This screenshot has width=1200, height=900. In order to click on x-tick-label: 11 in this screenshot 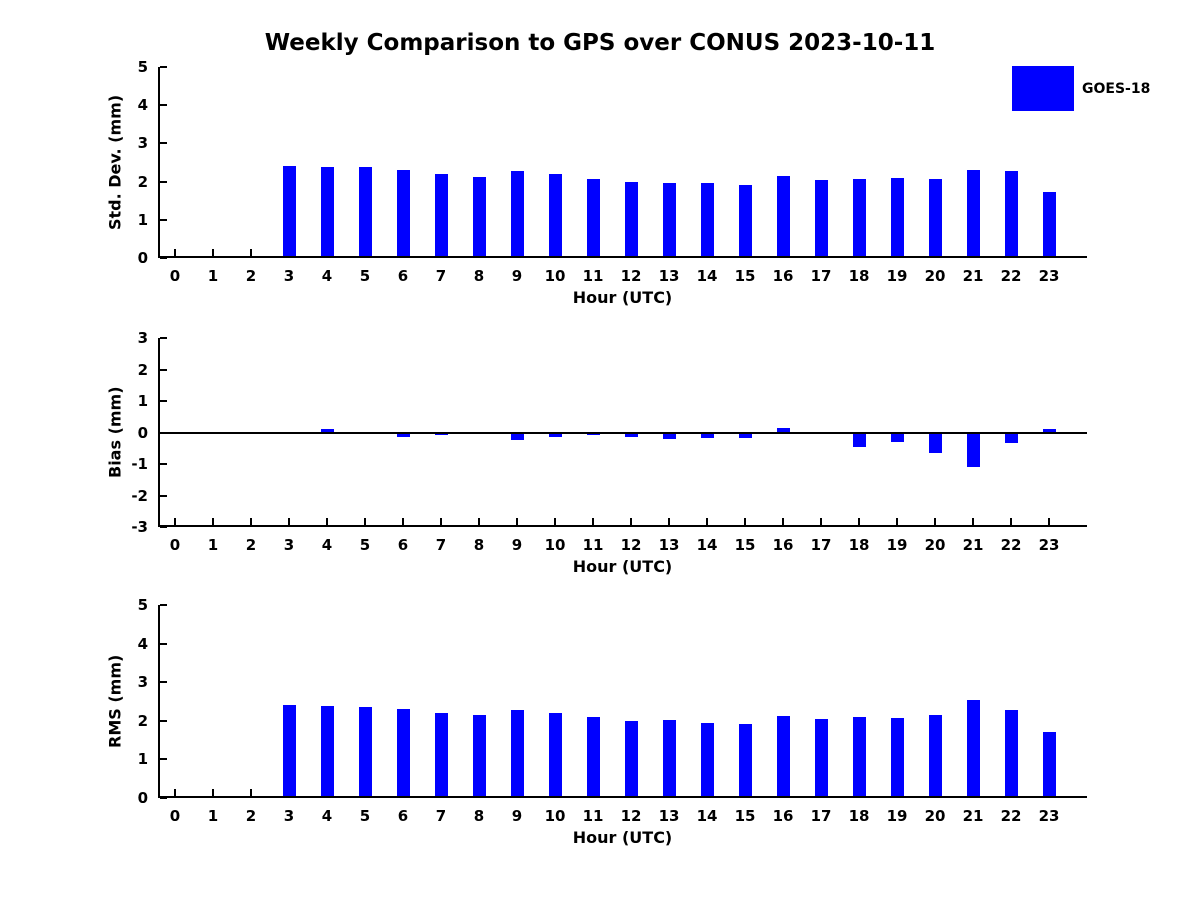, I will do `click(593, 276)`.